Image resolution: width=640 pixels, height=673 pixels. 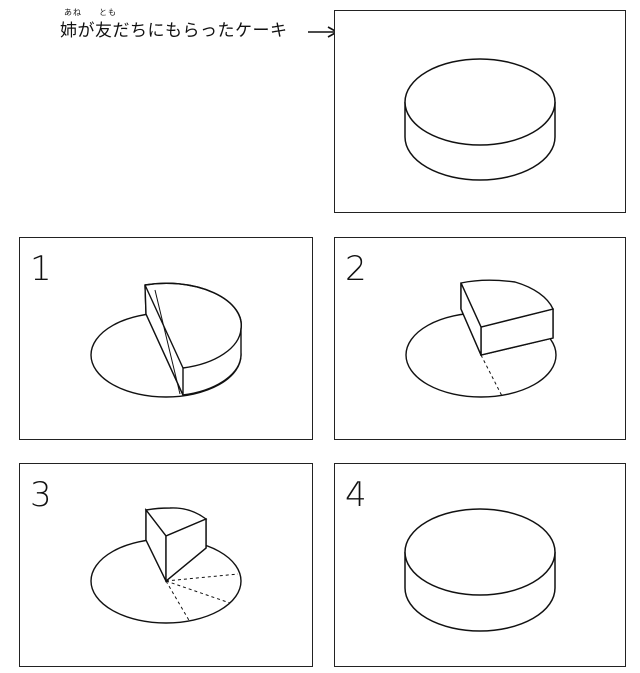 I want to click on panel-1: 1, so click(x=166, y=338).